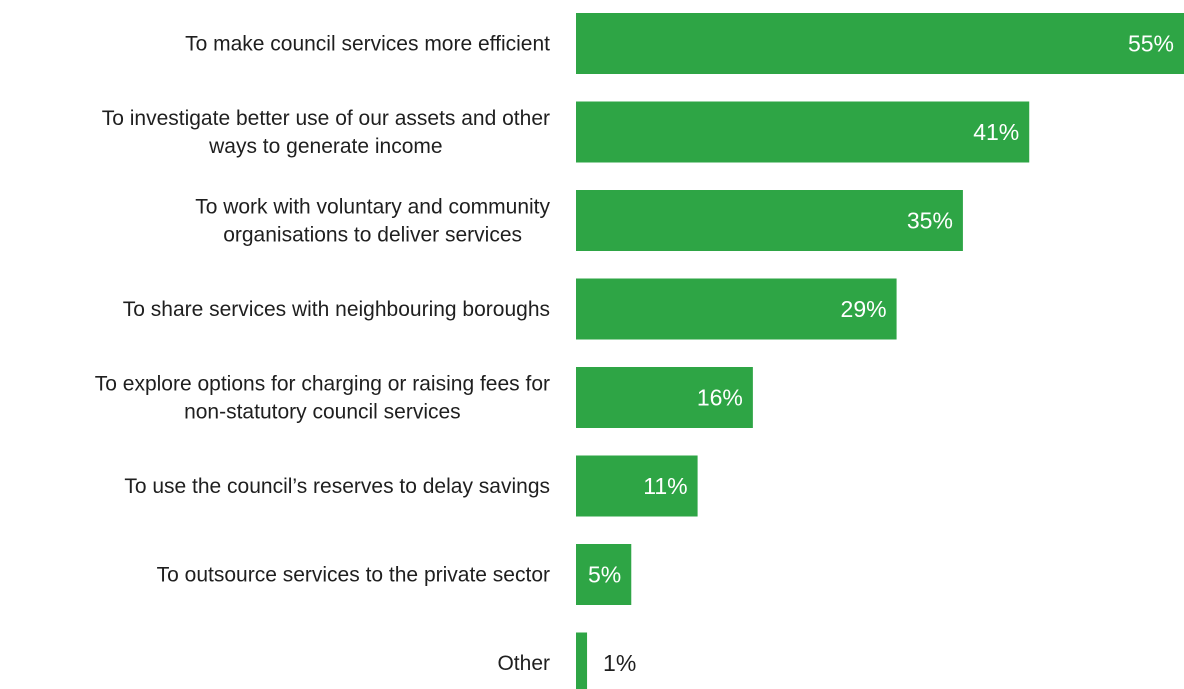 Image resolution: width=1184 pixels, height=689 pixels. What do you see at coordinates (325, 146) in the screenshot?
I see `category-label-line: ways to generate income` at bounding box center [325, 146].